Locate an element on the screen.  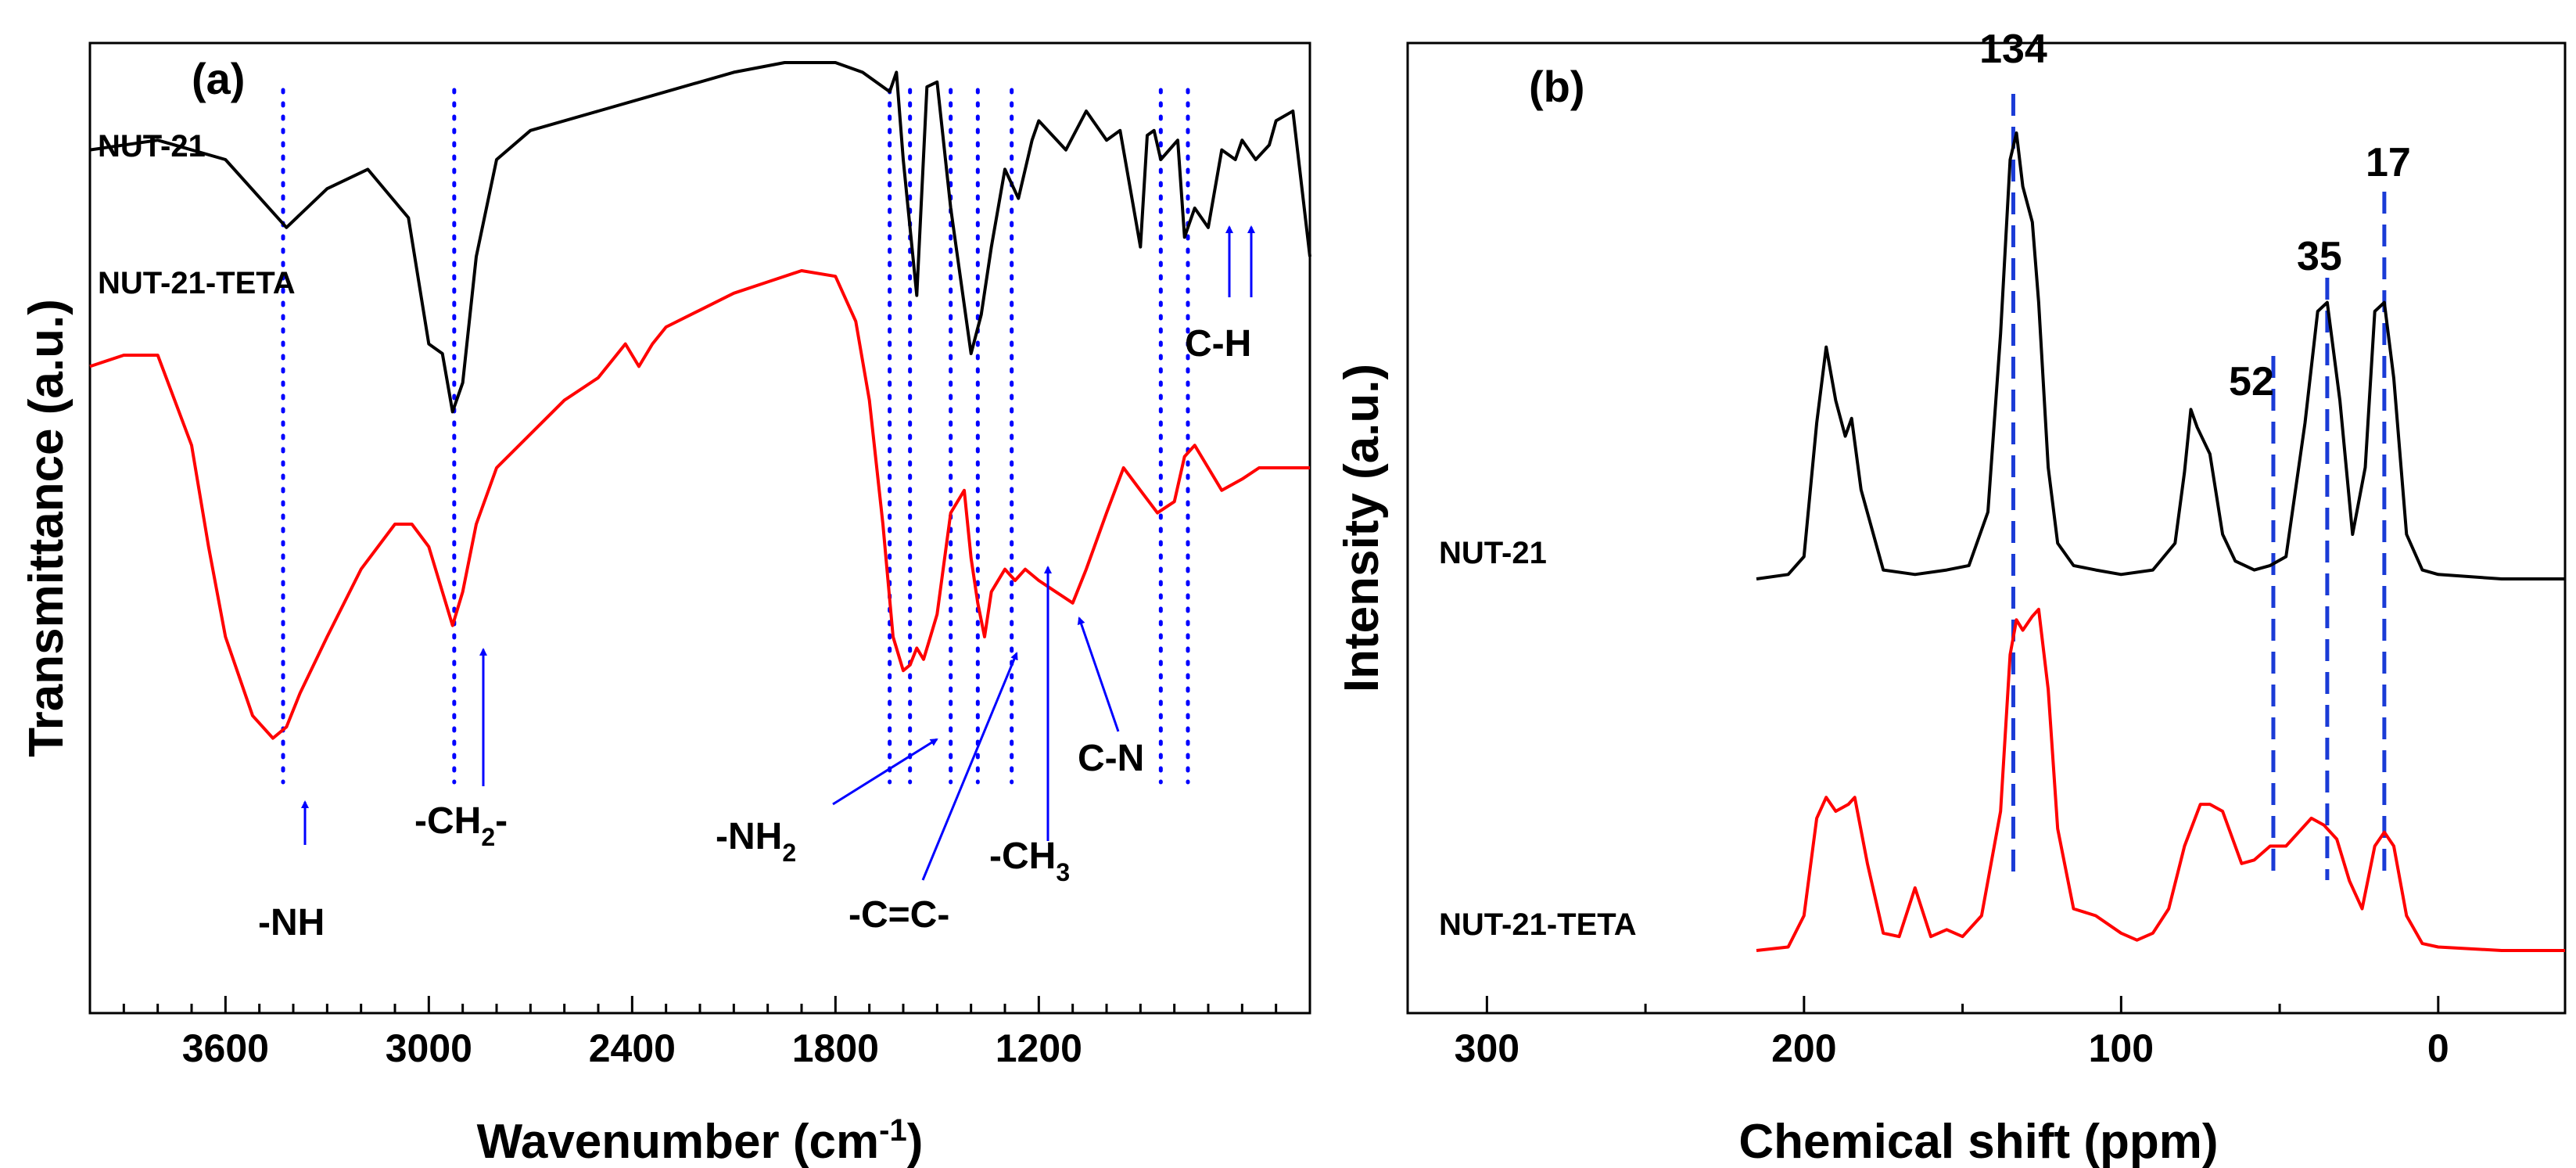
panel-a-x-axis-title-main: Wavenumber (cm is located at coordinates (678, 1142).